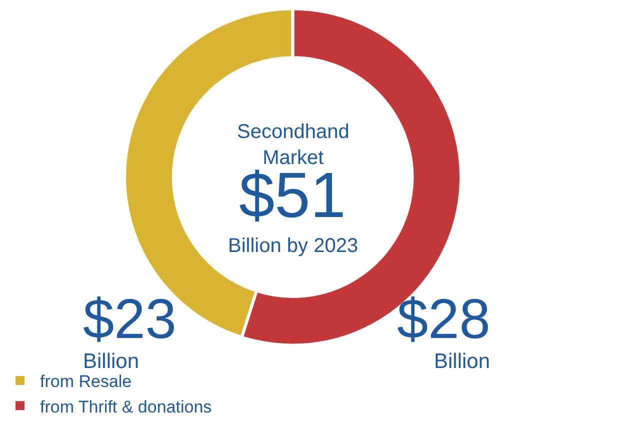 This screenshot has width=623, height=424. I want to click on legend-label: from Thrift & donations, so click(126, 406).